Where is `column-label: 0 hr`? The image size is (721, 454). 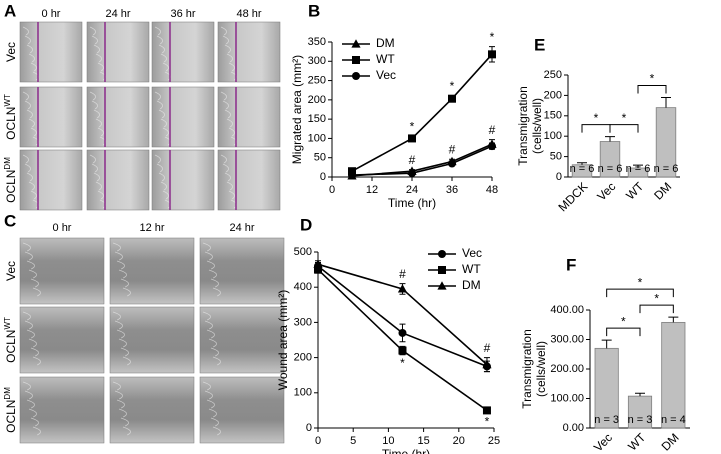
column-label: 0 hr is located at coordinates (51, 14).